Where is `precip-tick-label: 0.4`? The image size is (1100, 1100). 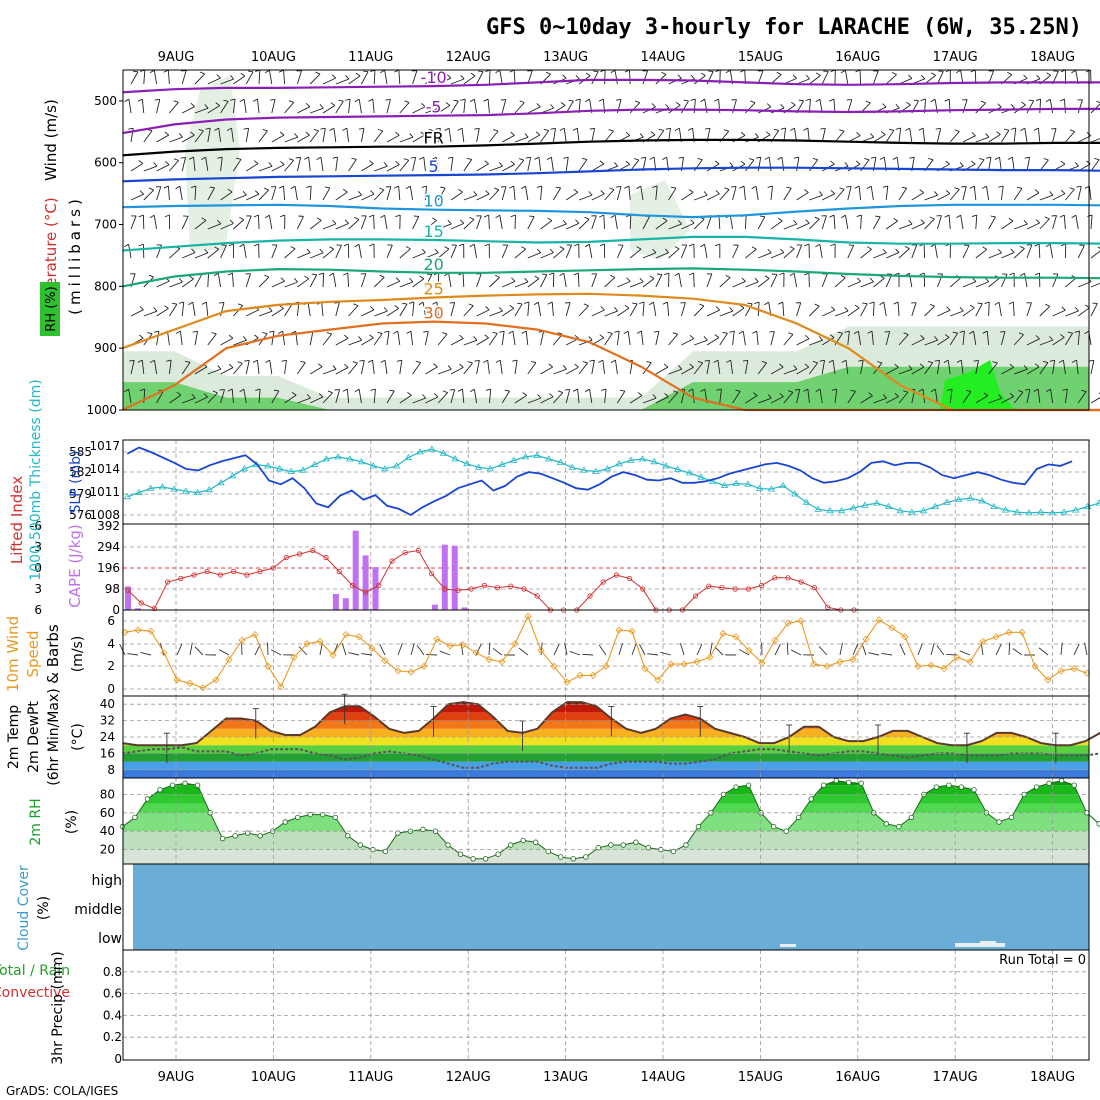 precip-tick-label: 0.4 is located at coordinates (112, 1015).